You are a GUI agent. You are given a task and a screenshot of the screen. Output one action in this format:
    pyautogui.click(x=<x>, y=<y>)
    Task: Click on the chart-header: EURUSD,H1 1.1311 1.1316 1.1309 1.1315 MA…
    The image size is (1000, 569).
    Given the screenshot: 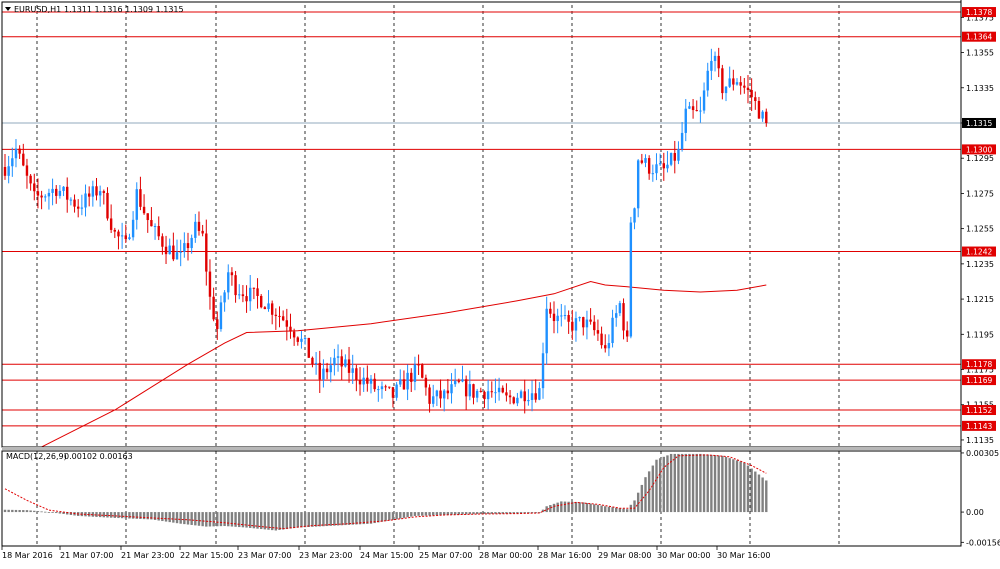 What is the action you would take?
    pyautogui.click(x=94, y=233)
    